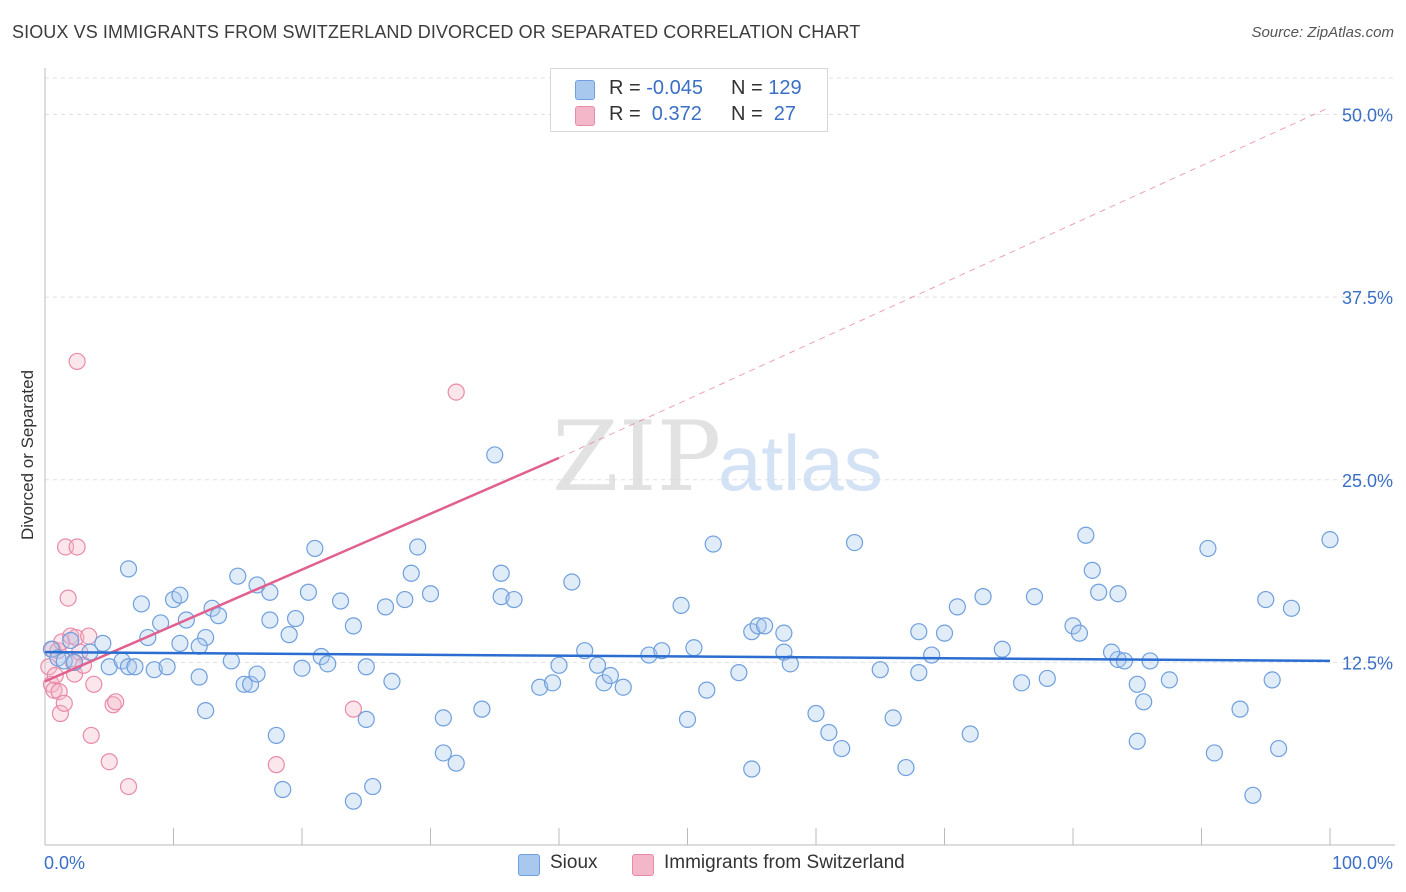  I want to click on y-axis-label: Divorced or Separated, so click(27, 455).